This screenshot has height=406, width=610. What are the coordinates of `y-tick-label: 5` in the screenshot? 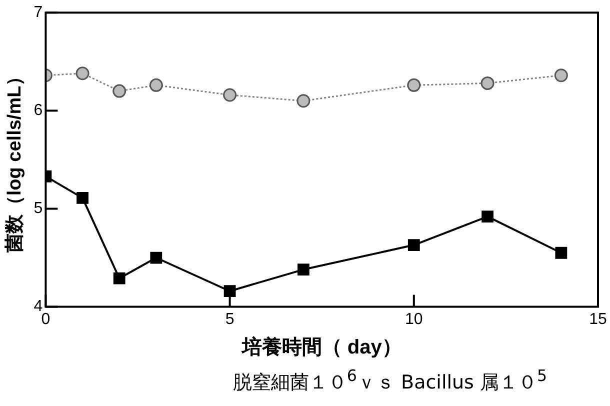 It's located at (38, 209).